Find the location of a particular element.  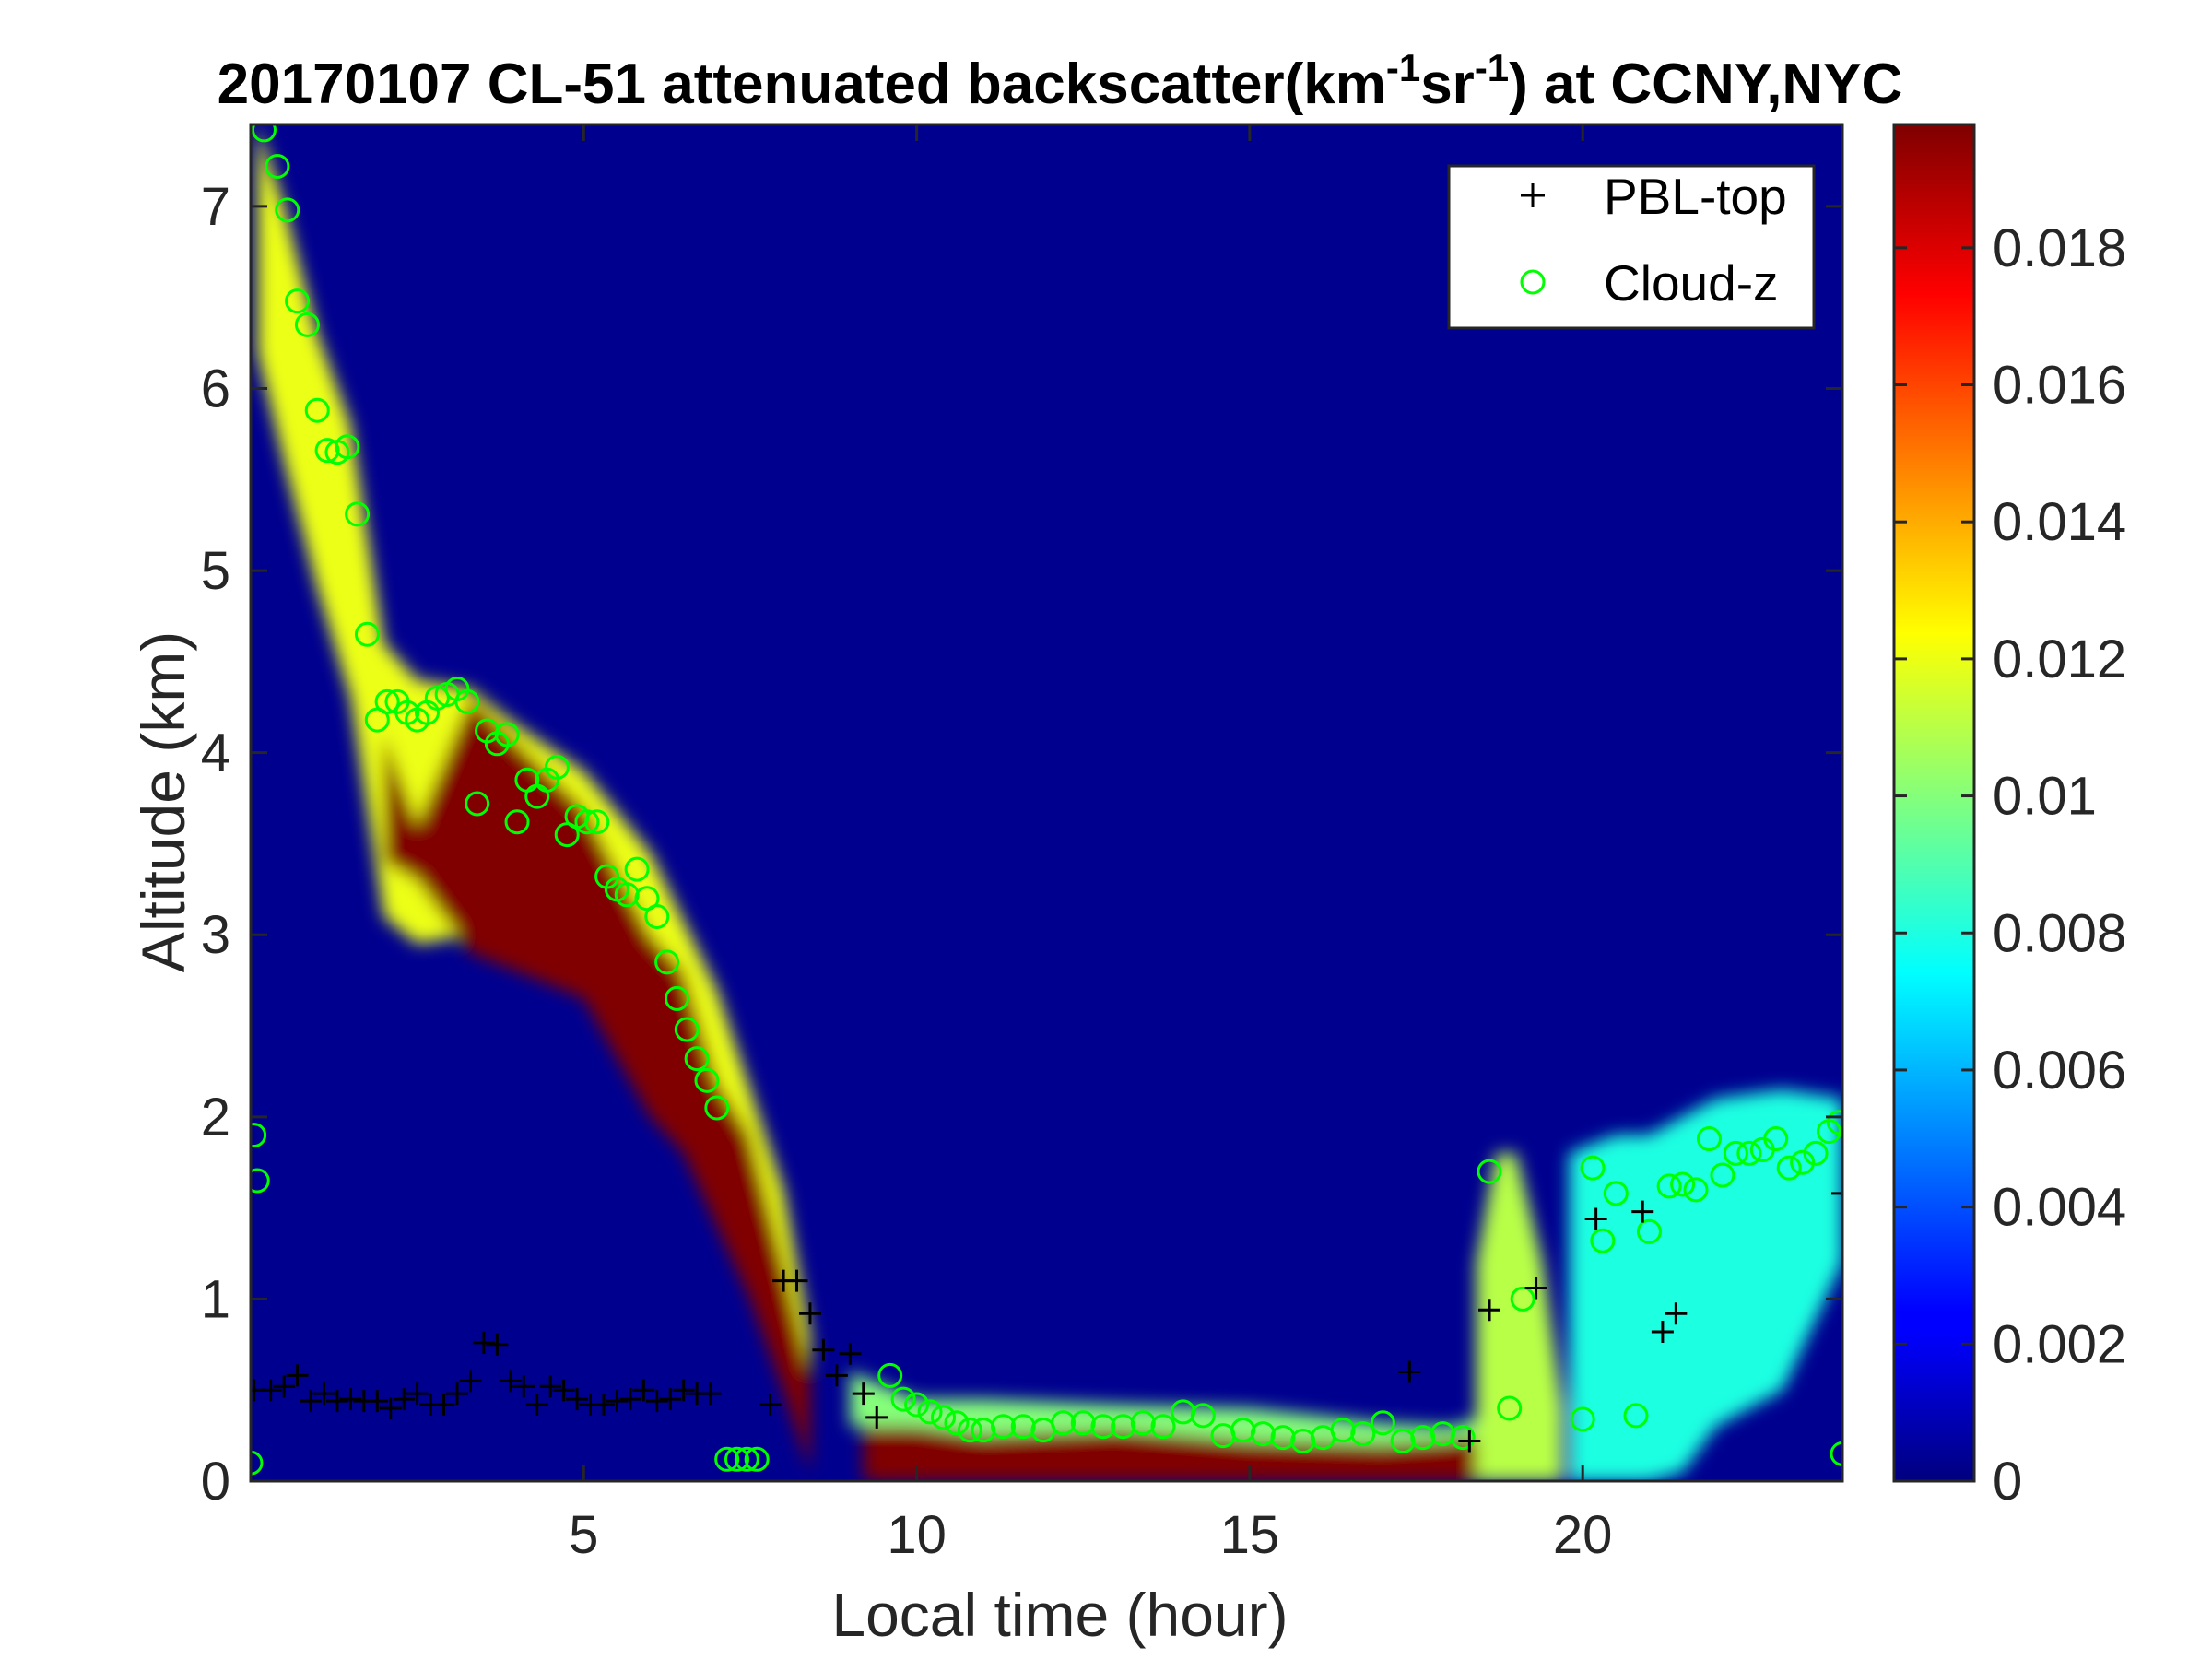

legend: PBL-top Cloud-z is located at coordinates (1631, 247).